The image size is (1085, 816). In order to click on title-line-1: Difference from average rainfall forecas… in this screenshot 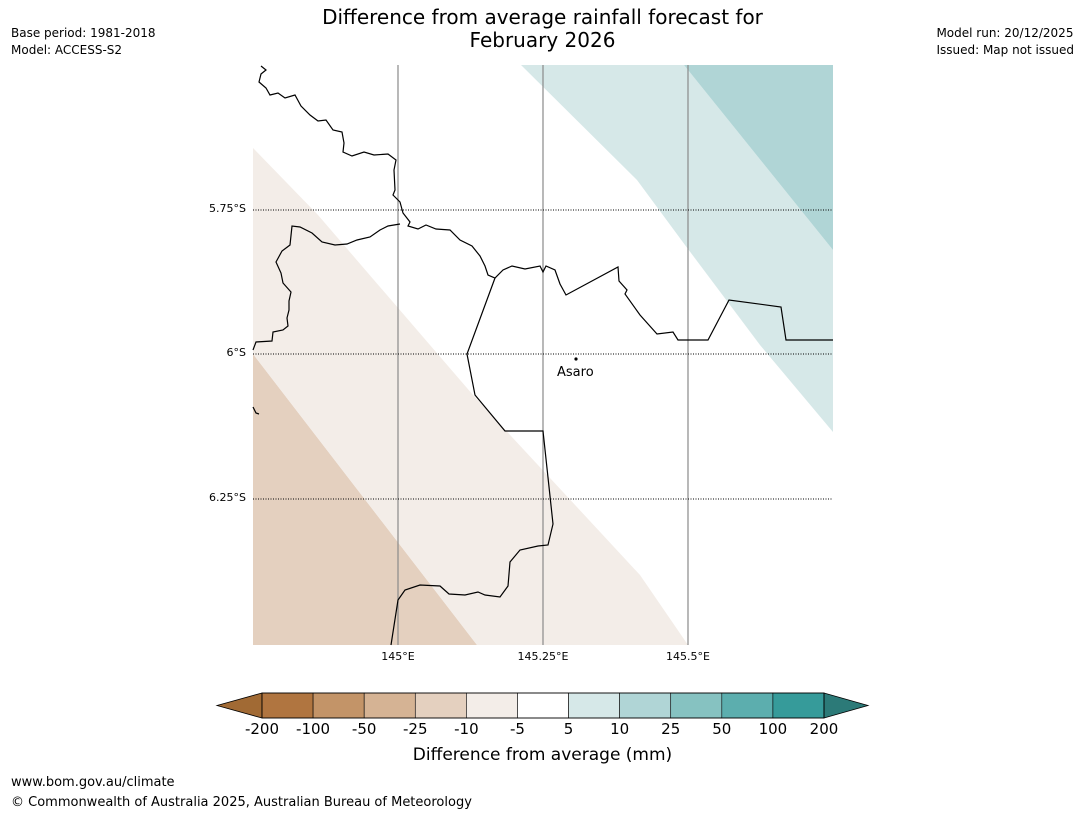, I will do `click(542, 17)`.